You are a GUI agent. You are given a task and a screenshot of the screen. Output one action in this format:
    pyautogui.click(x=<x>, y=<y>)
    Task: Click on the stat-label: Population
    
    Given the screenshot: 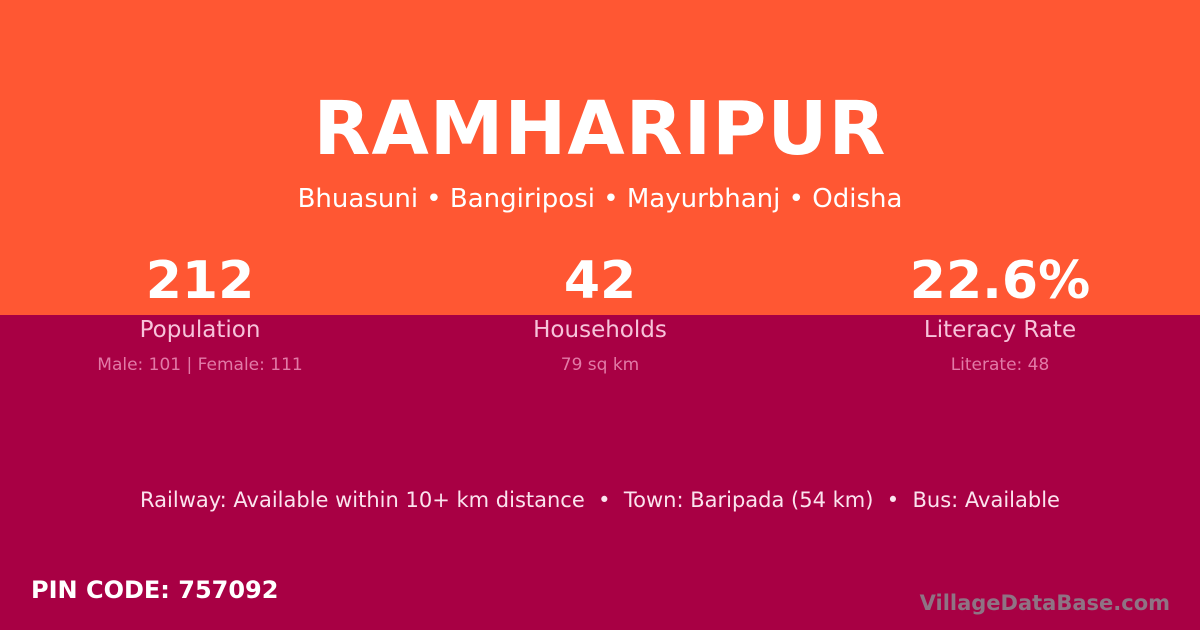 What is the action you would take?
    pyautogui.click(x=200, y=330)
    